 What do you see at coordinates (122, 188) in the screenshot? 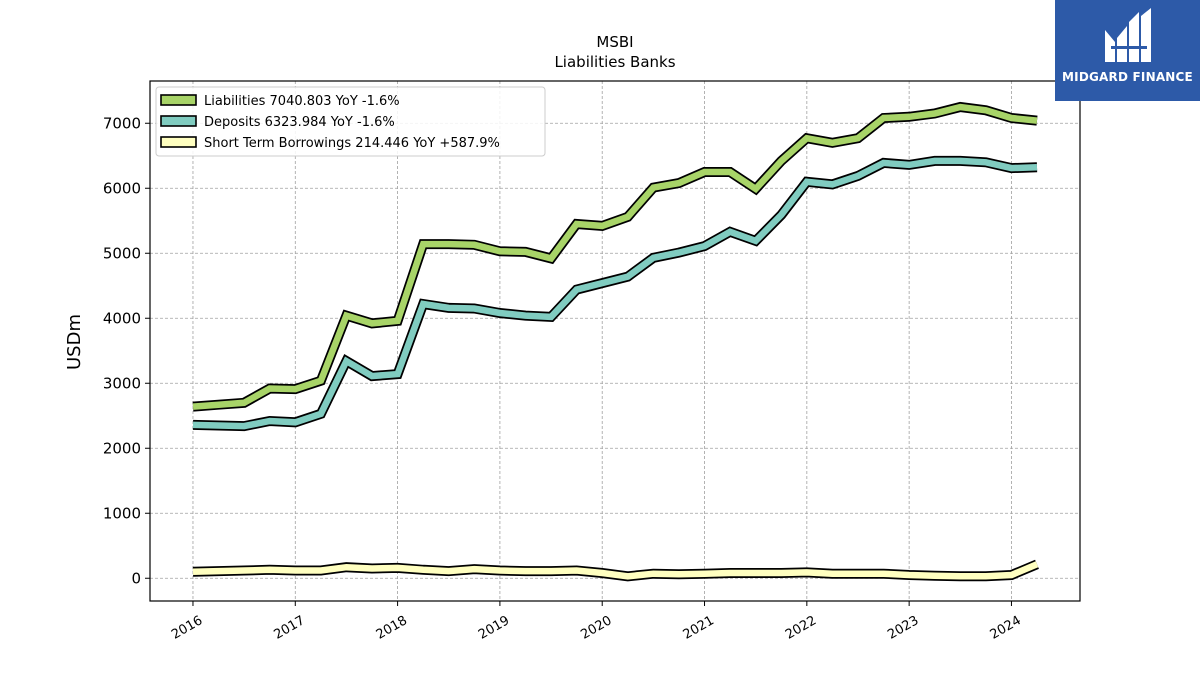
I see `y-tick-label: 6000` at bounding box center [122, 188].